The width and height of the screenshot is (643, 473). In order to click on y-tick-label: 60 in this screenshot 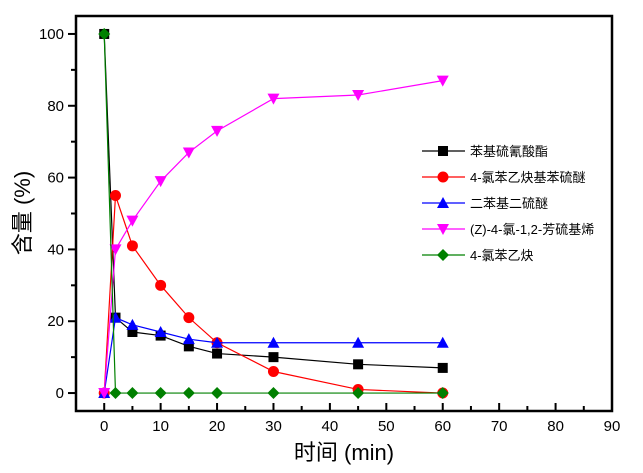, I will do `click(55, 178)`.